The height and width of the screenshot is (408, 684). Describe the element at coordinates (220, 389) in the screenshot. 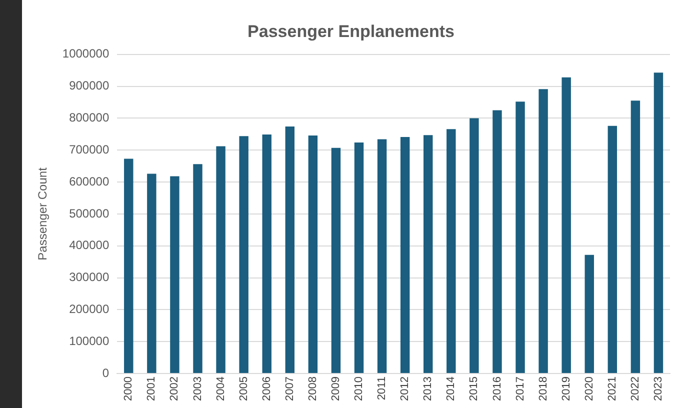

I see `x-tick-label: 2004` at that location.